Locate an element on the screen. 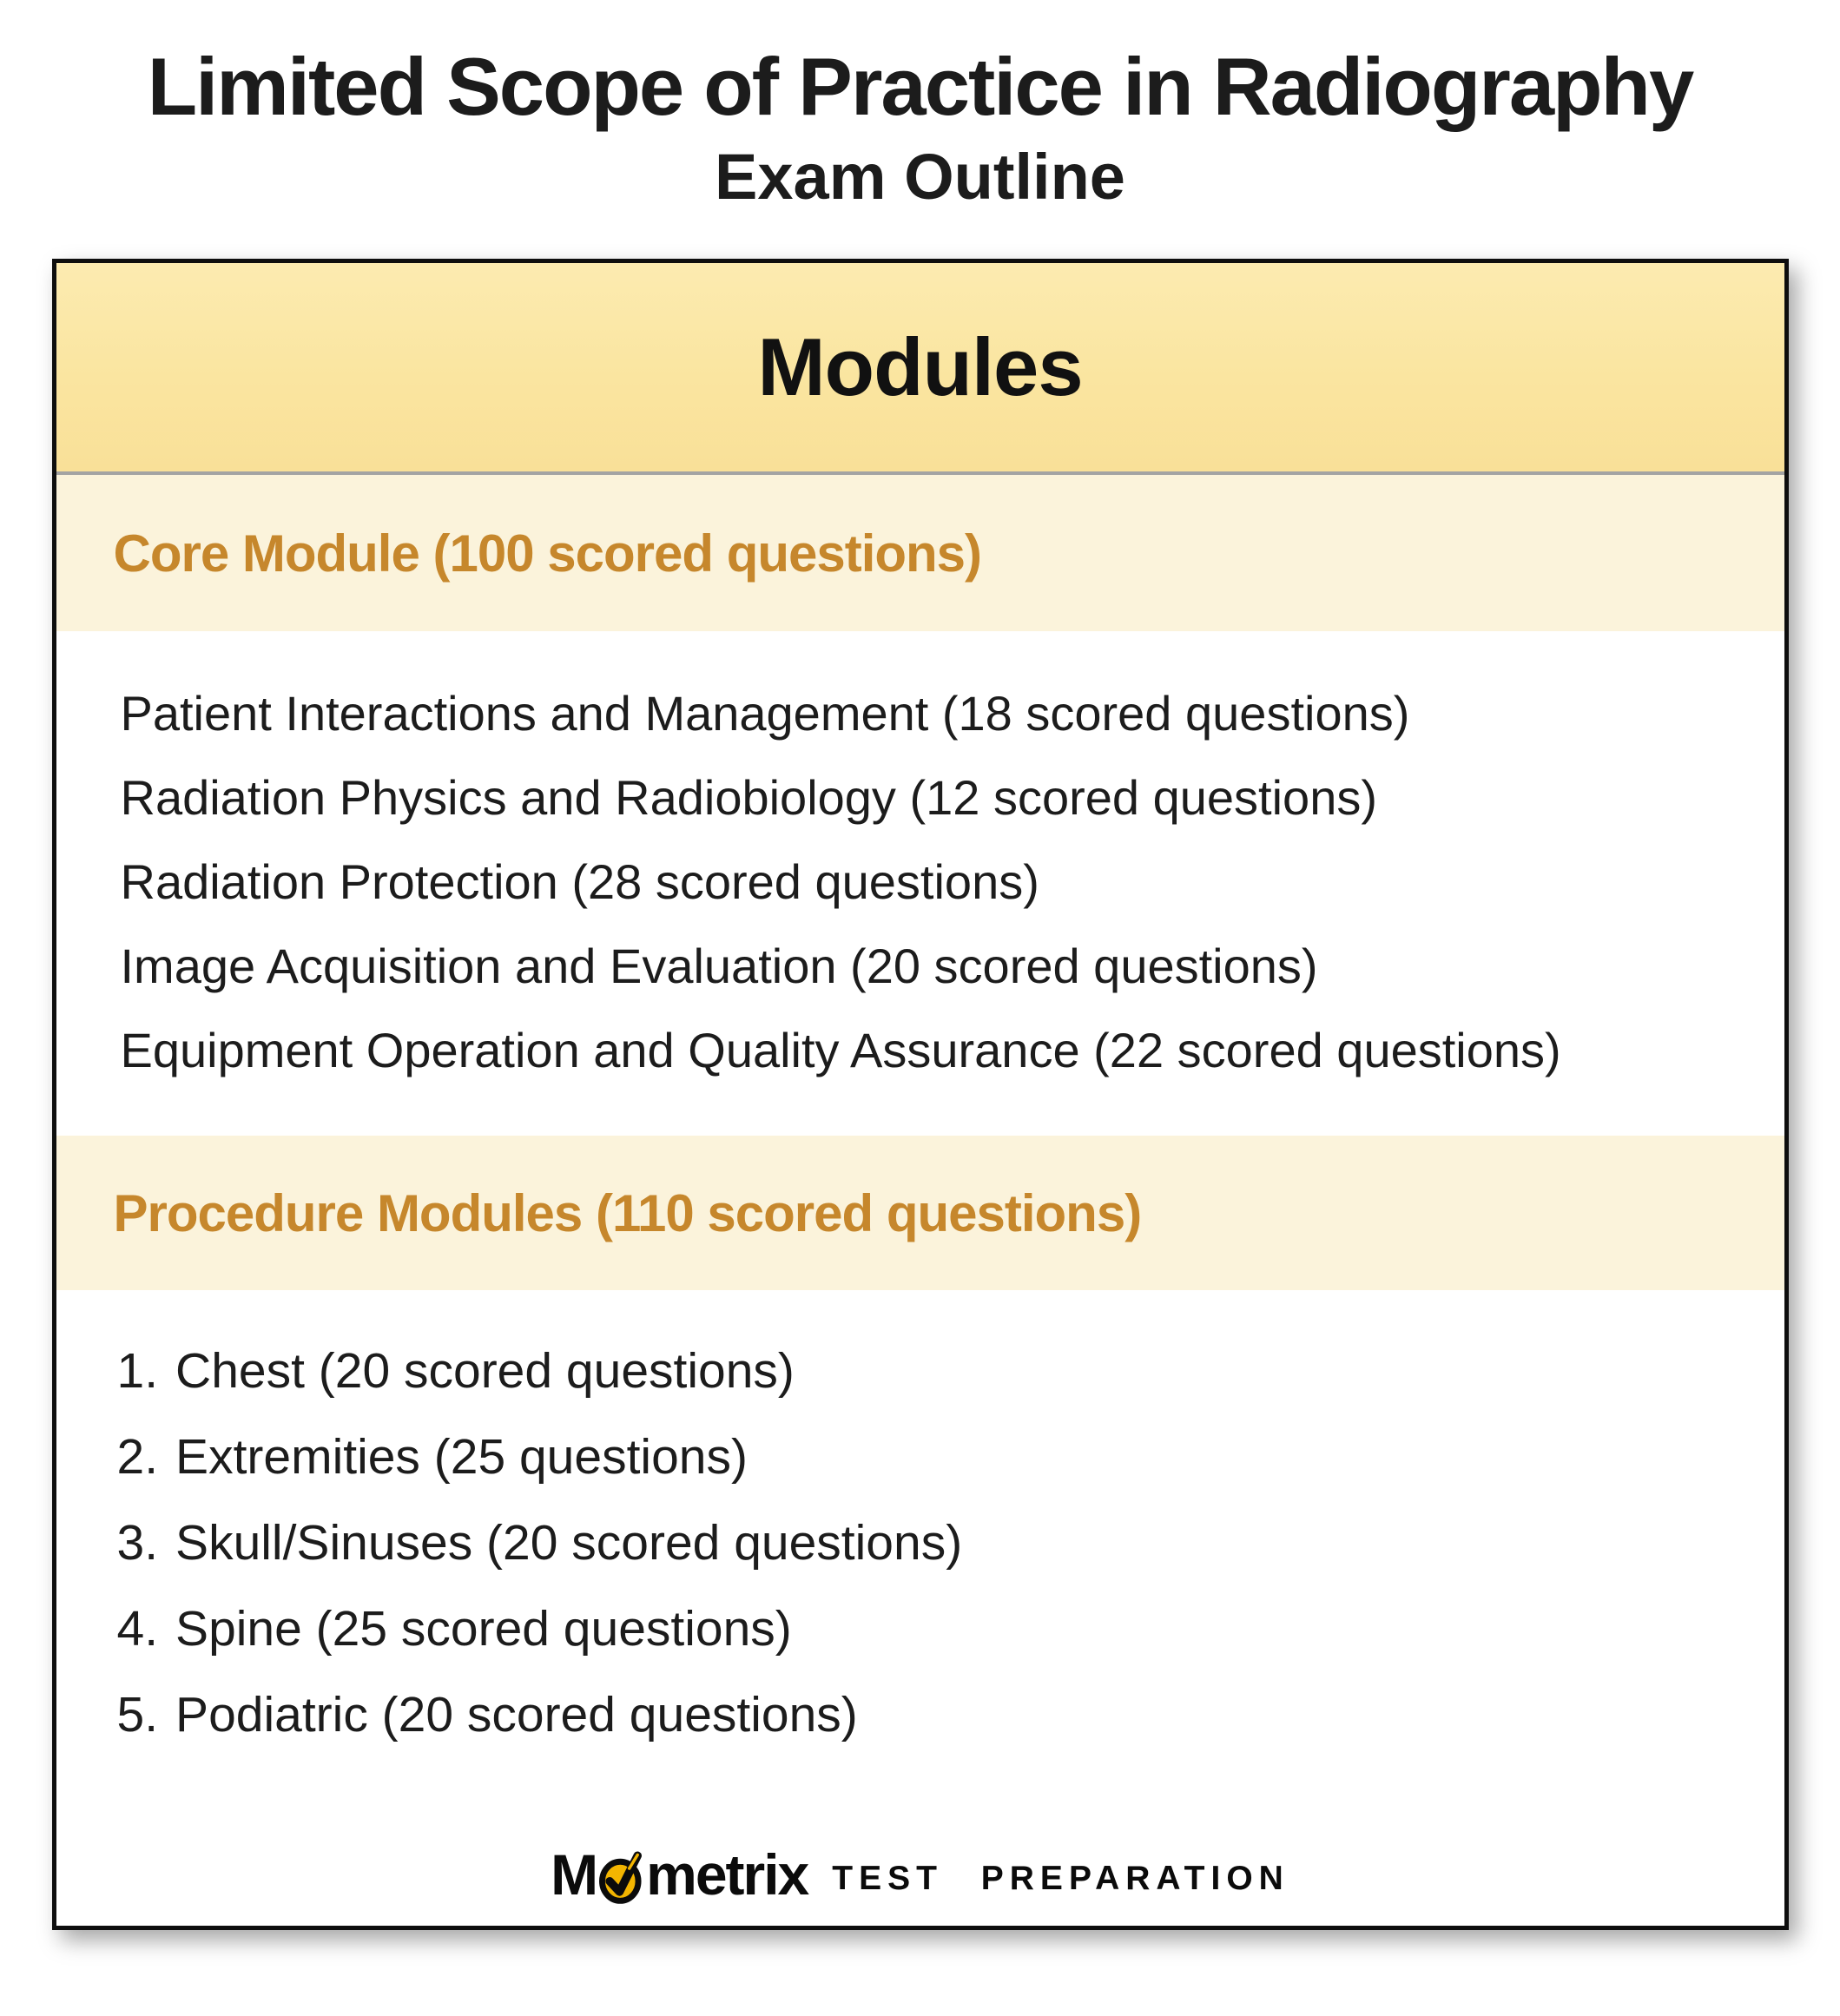 This screenshot has height=2016, width=1840. procedure-item-label: Chest (20 scored questions) is located at coordinates (485, 1371).